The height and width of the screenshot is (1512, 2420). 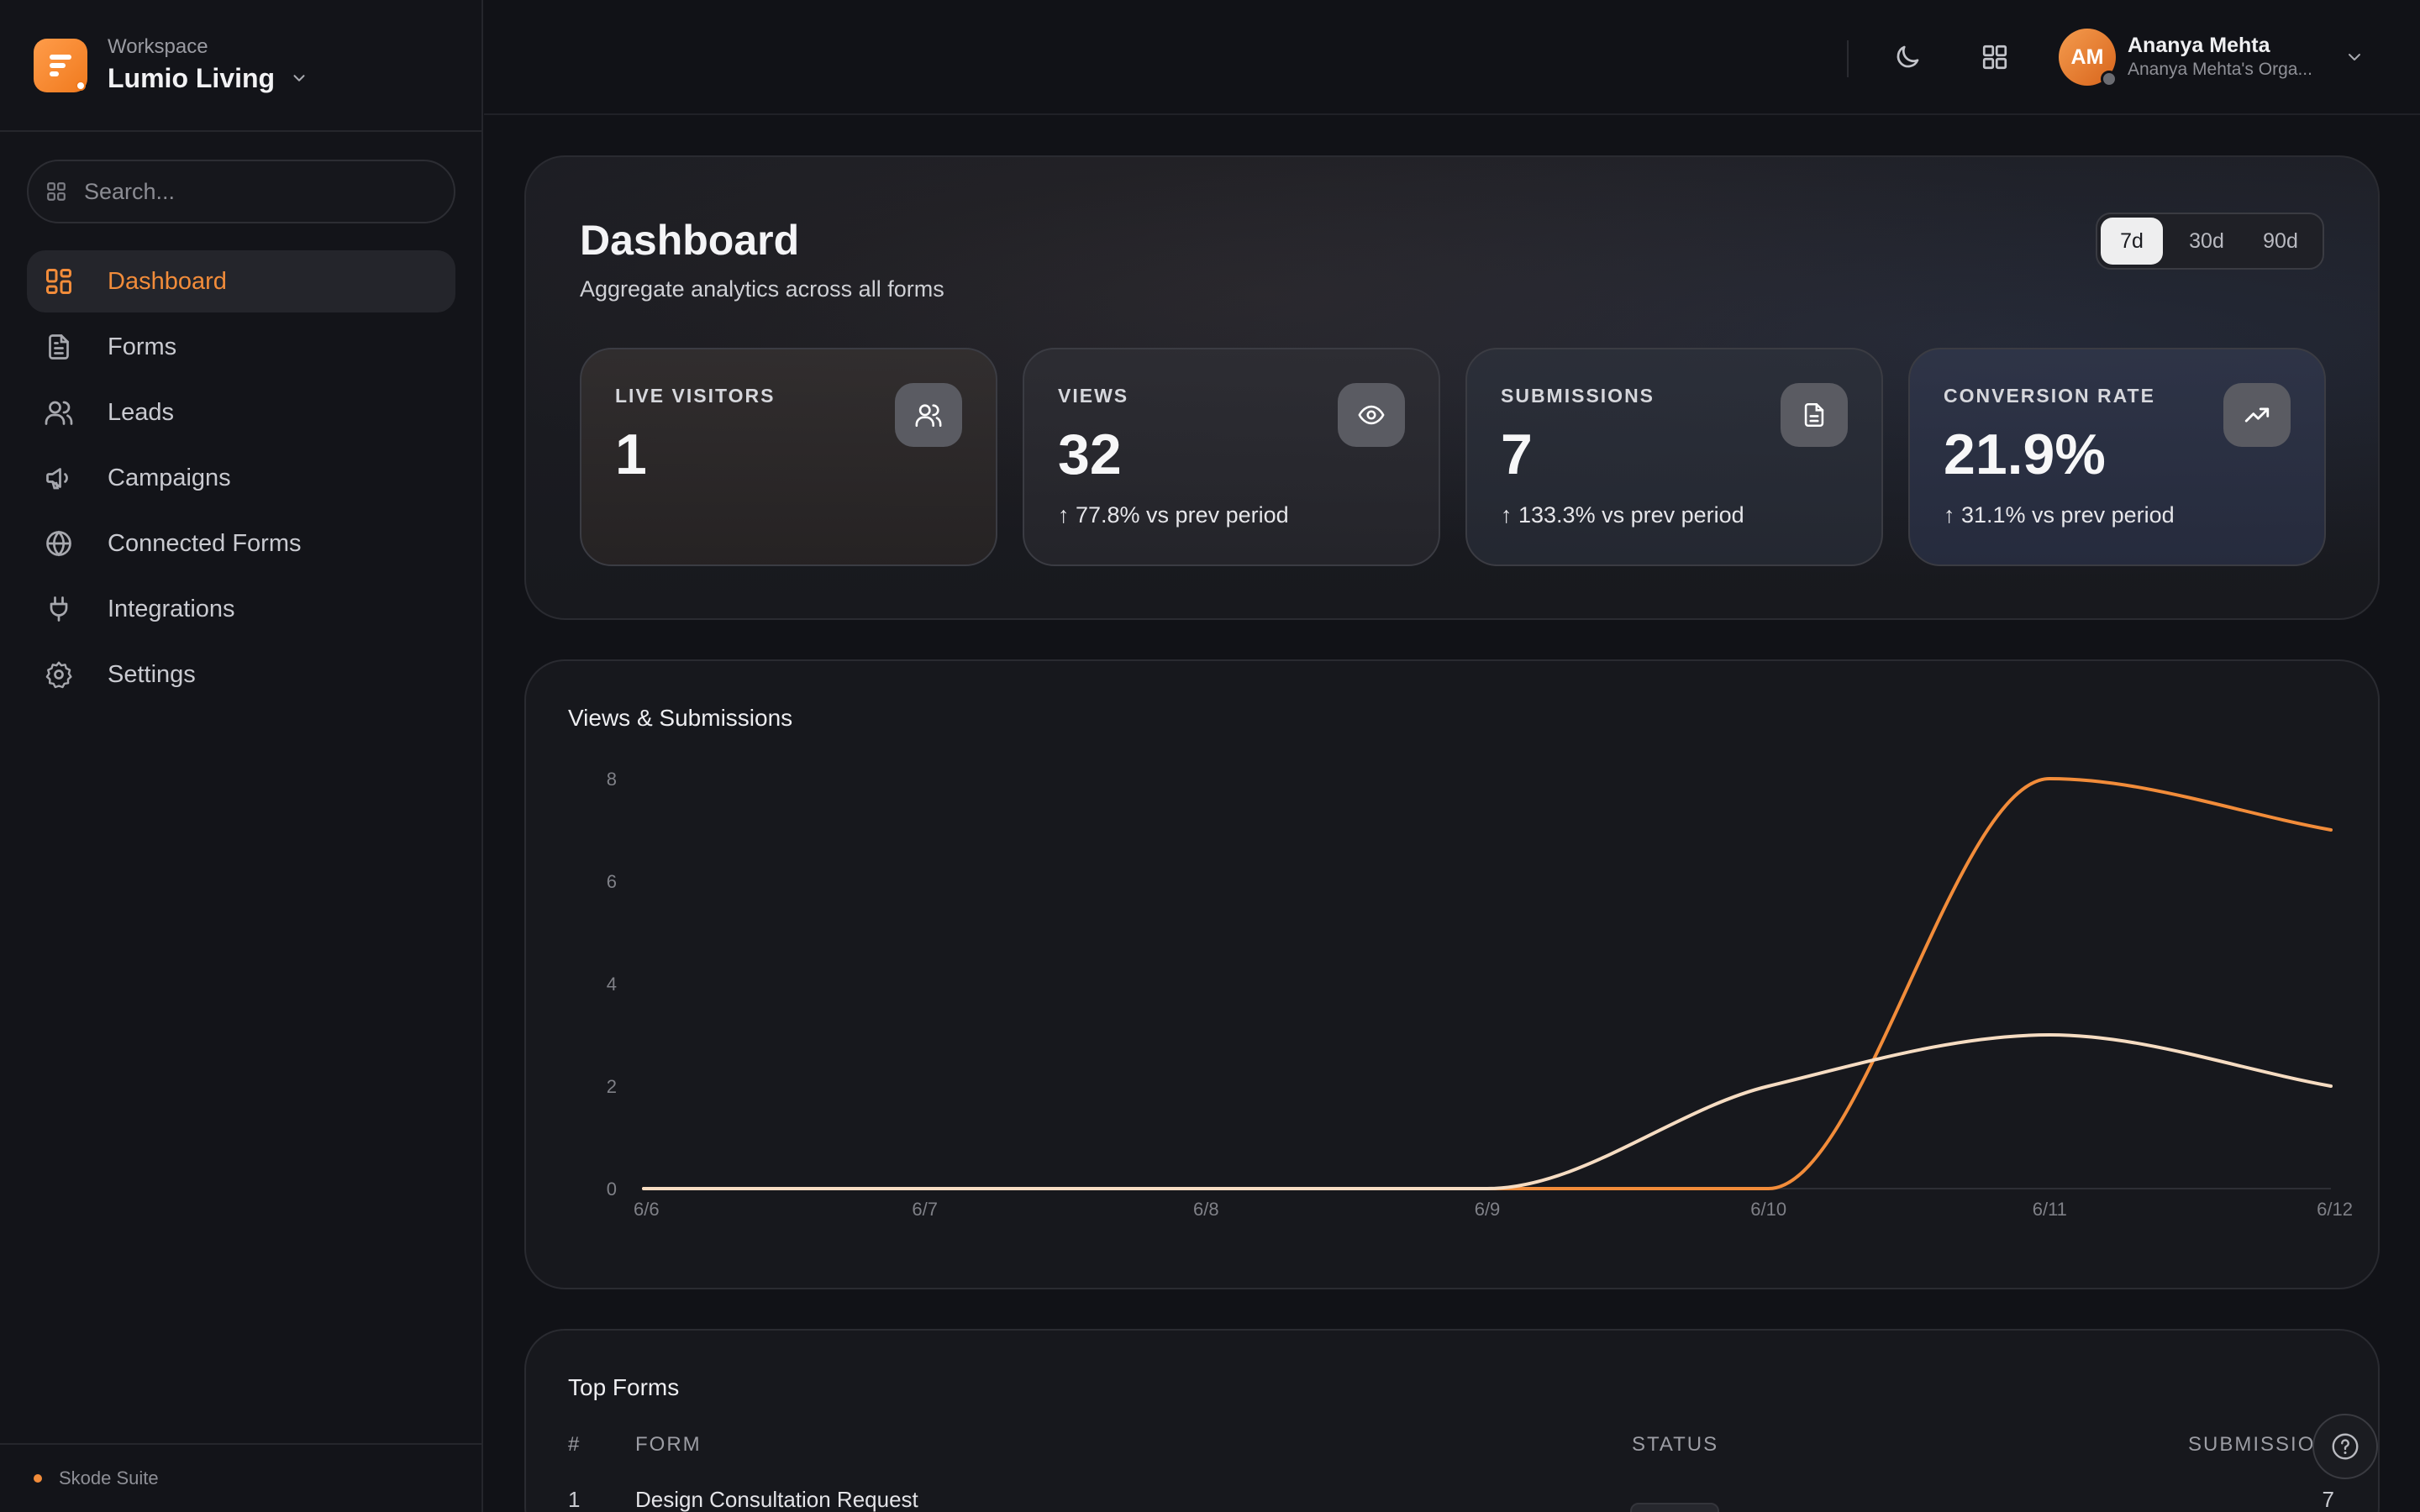 What do you see at coordinates (647, 1209) in the screenshot?
I see `x-tick-label: 6/6` at bounding box center [647, 1209].